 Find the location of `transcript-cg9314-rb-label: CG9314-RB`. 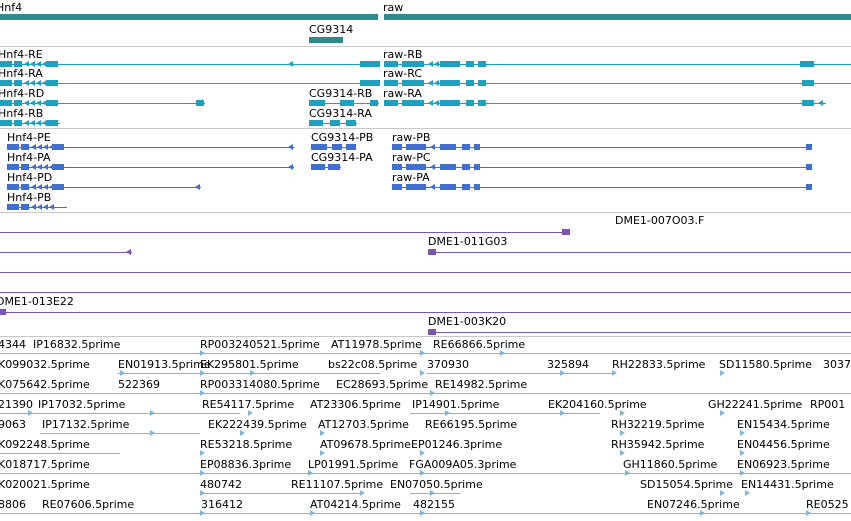

transcript-cg9314-rb-label: CG9314-RB is located at coordinates (341, 93).